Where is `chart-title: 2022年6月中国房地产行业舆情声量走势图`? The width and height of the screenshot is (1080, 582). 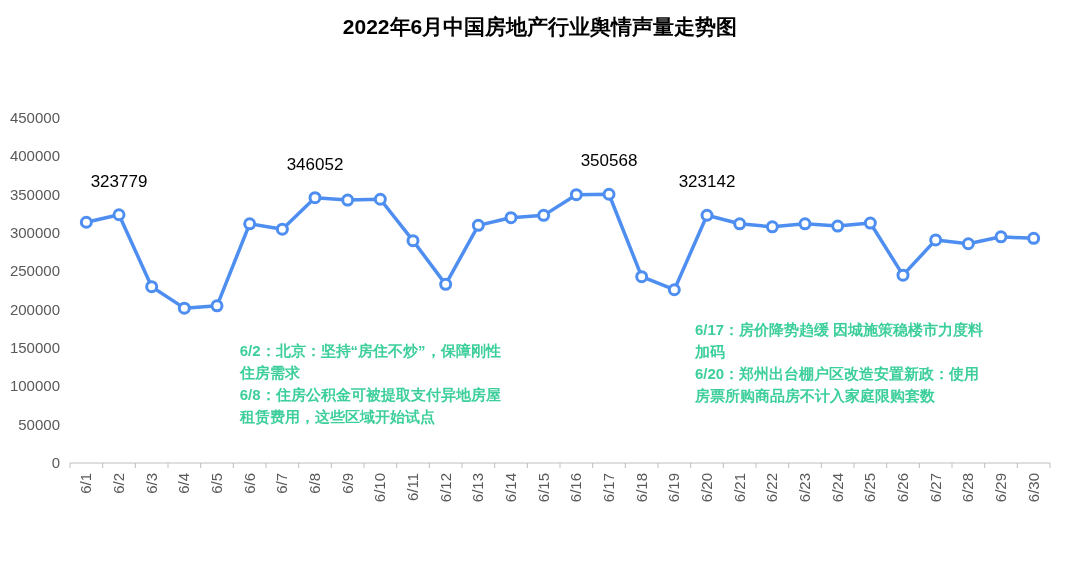 chart-title: 2022年6月中国房地产行业舆情声量走势图 is located at coordinates (540, 26).